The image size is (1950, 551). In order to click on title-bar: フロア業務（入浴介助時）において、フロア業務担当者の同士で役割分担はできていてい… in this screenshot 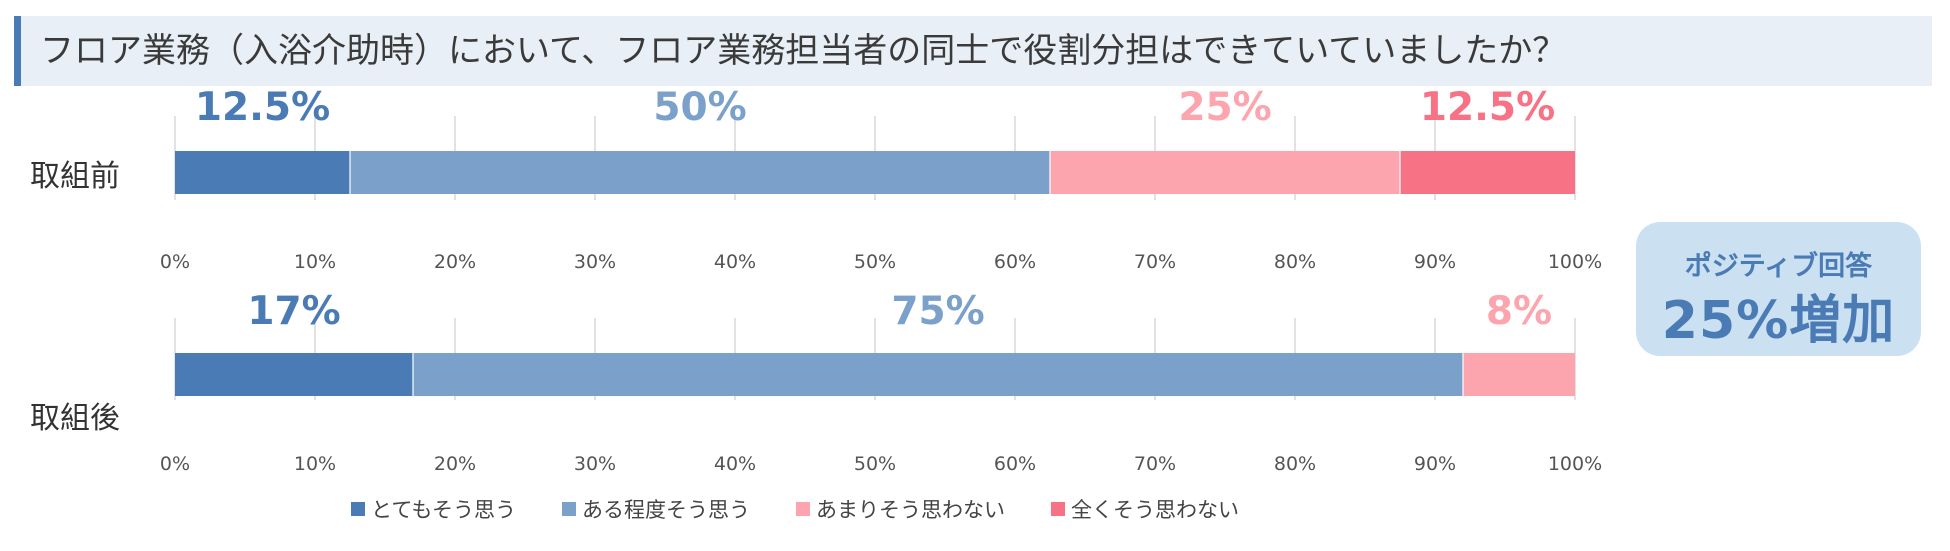, I will do `click(973, 51)`.